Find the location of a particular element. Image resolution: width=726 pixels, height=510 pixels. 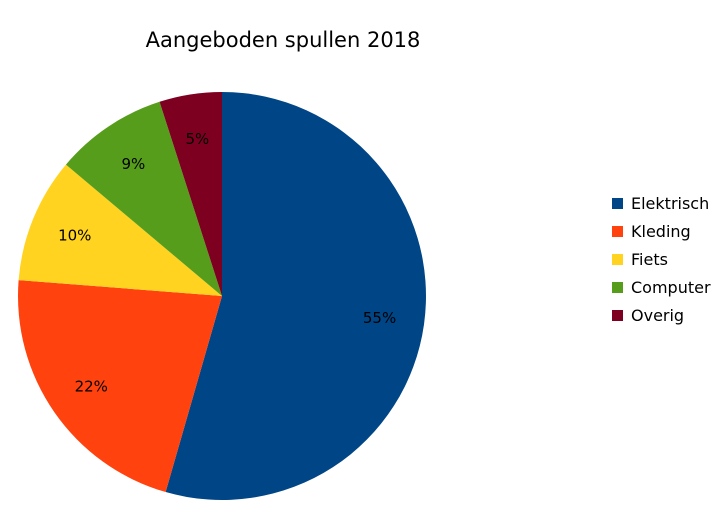

legend-label: Fiets is located at coordinates (649, 259).